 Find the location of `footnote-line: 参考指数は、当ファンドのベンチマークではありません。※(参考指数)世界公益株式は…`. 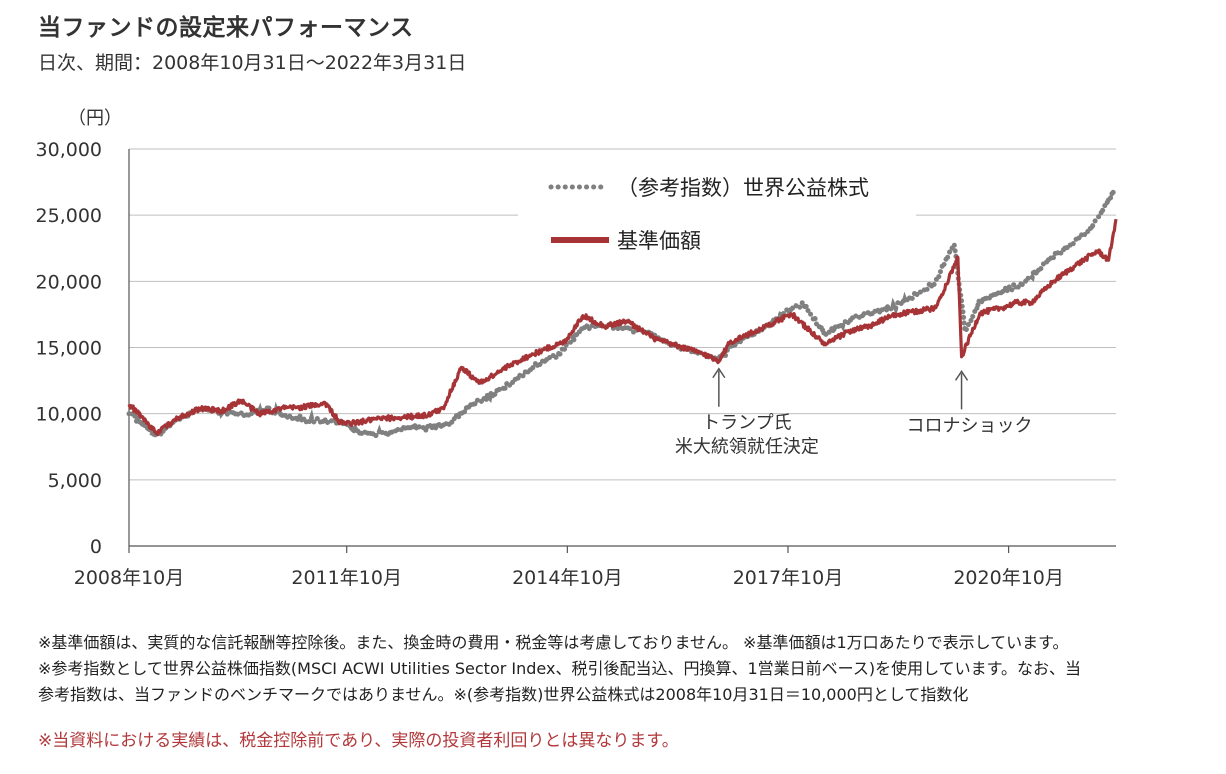

footnote-line: 参考指数は、当ファンドのベンチマークではありません。※(参考指数)世界公益株式は… is located at coordinates (503, 694).